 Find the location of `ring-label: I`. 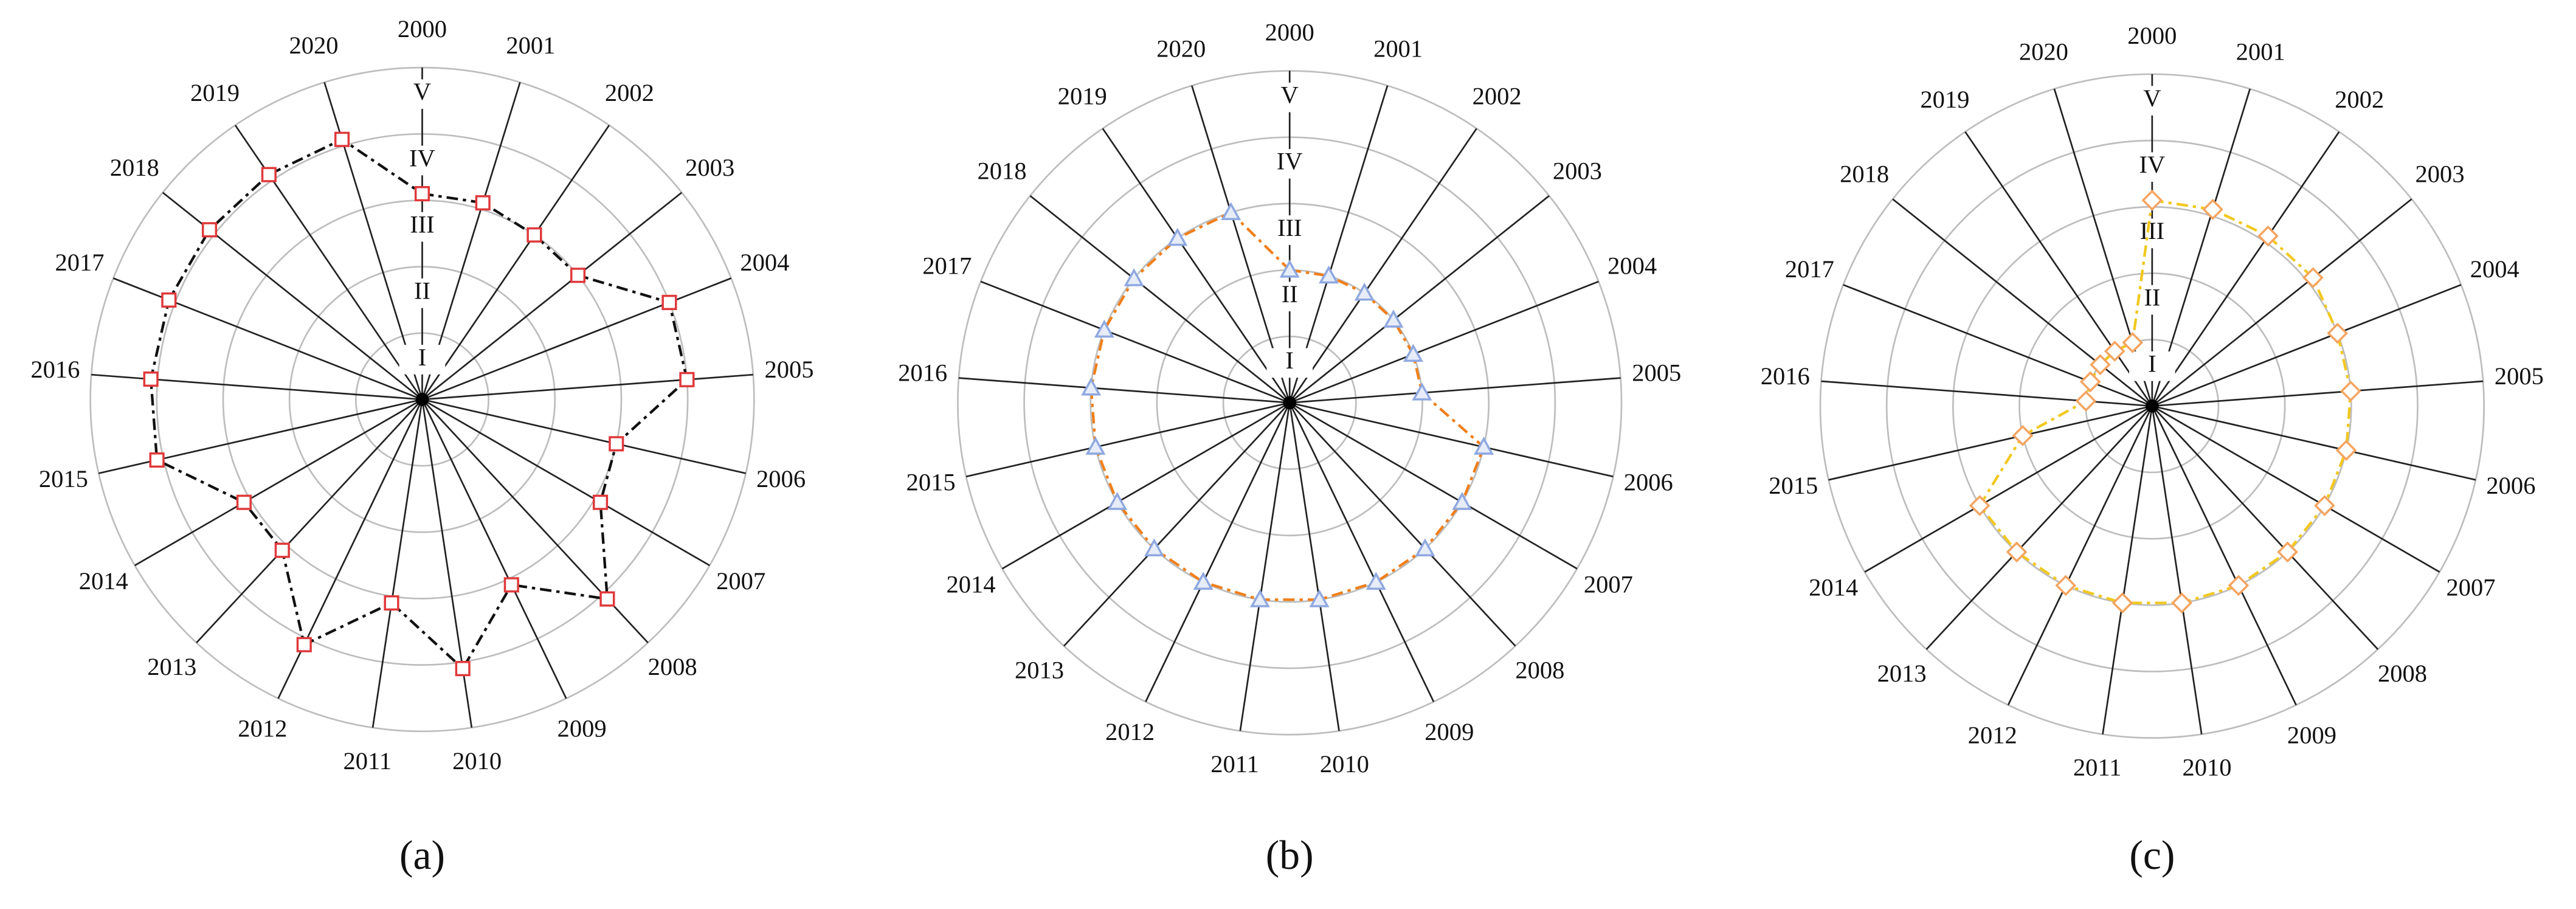

ring-label: I is located at coordinates (2152, 364).